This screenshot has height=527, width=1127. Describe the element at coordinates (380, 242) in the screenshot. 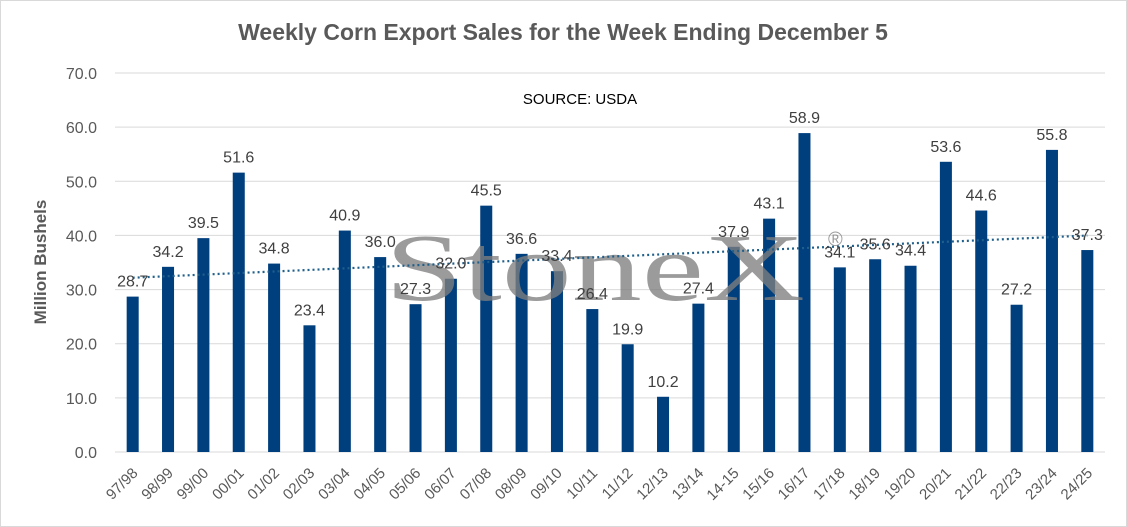

I see `data-label: 36.0` at that location.